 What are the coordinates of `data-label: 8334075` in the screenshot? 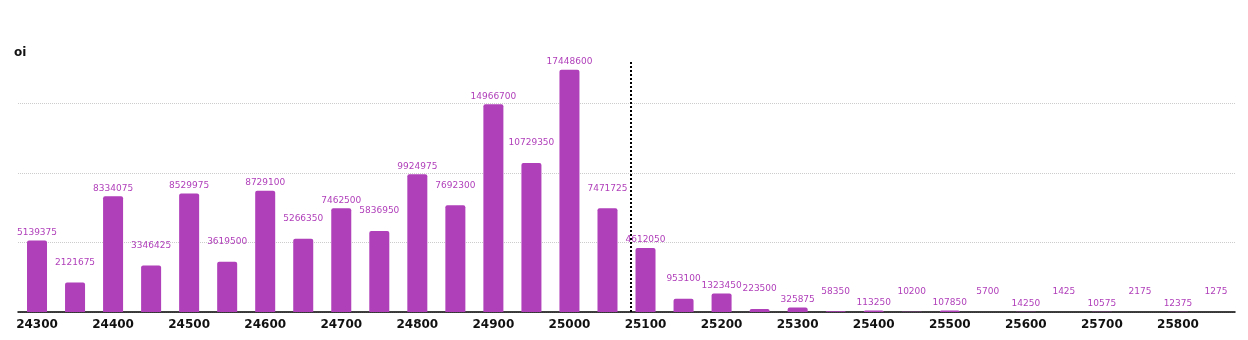 It's located at (113, 187).